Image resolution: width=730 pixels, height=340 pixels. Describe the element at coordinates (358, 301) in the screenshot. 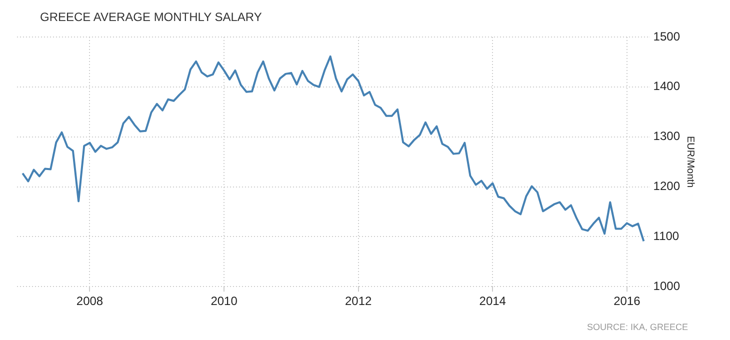

I see `x-tick-label: 2012` at that location.